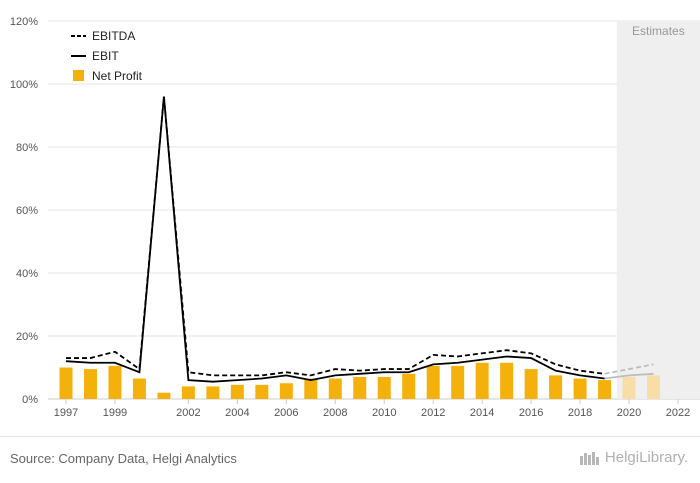 The width and height of the screenshot is (700, 483). Describe the element at coordinates (78, 75) in the screenshot. I see `legend-swatch-net-profit` at that location.